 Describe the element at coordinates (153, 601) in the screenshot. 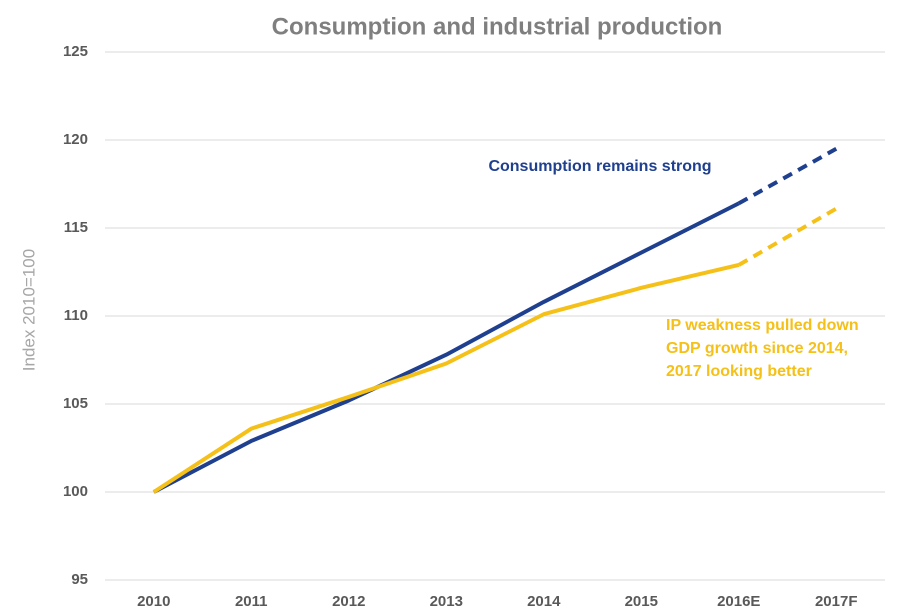

I see `x-tick-label: 2010` at that location.